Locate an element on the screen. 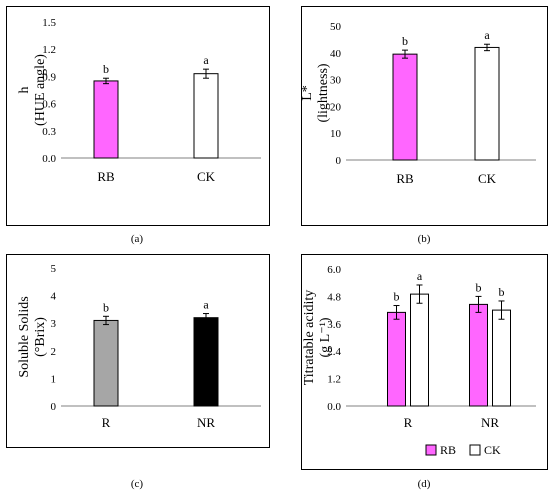 This screenshot has height=496, width=550. y-axis-label-line1: Titratable acidity is located at coordinates (309, 338).